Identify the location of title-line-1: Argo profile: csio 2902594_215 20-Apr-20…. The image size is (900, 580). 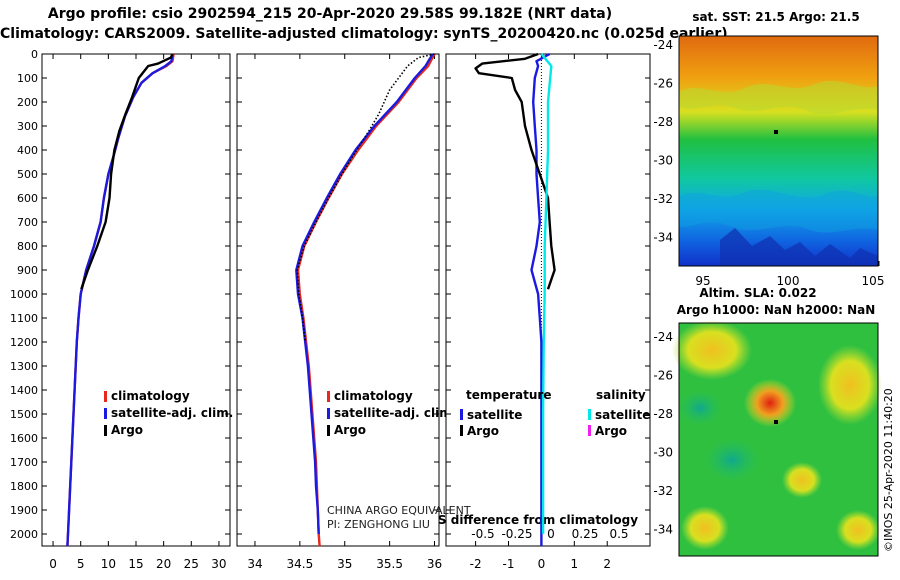
(330, 14).